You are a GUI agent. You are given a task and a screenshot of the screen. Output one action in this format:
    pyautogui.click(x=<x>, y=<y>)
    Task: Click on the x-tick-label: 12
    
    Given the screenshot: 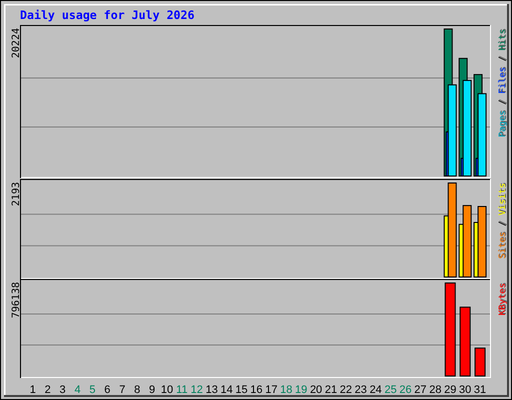 What is the action you would take?
    pyautogui.click(x=196, y=390)
    